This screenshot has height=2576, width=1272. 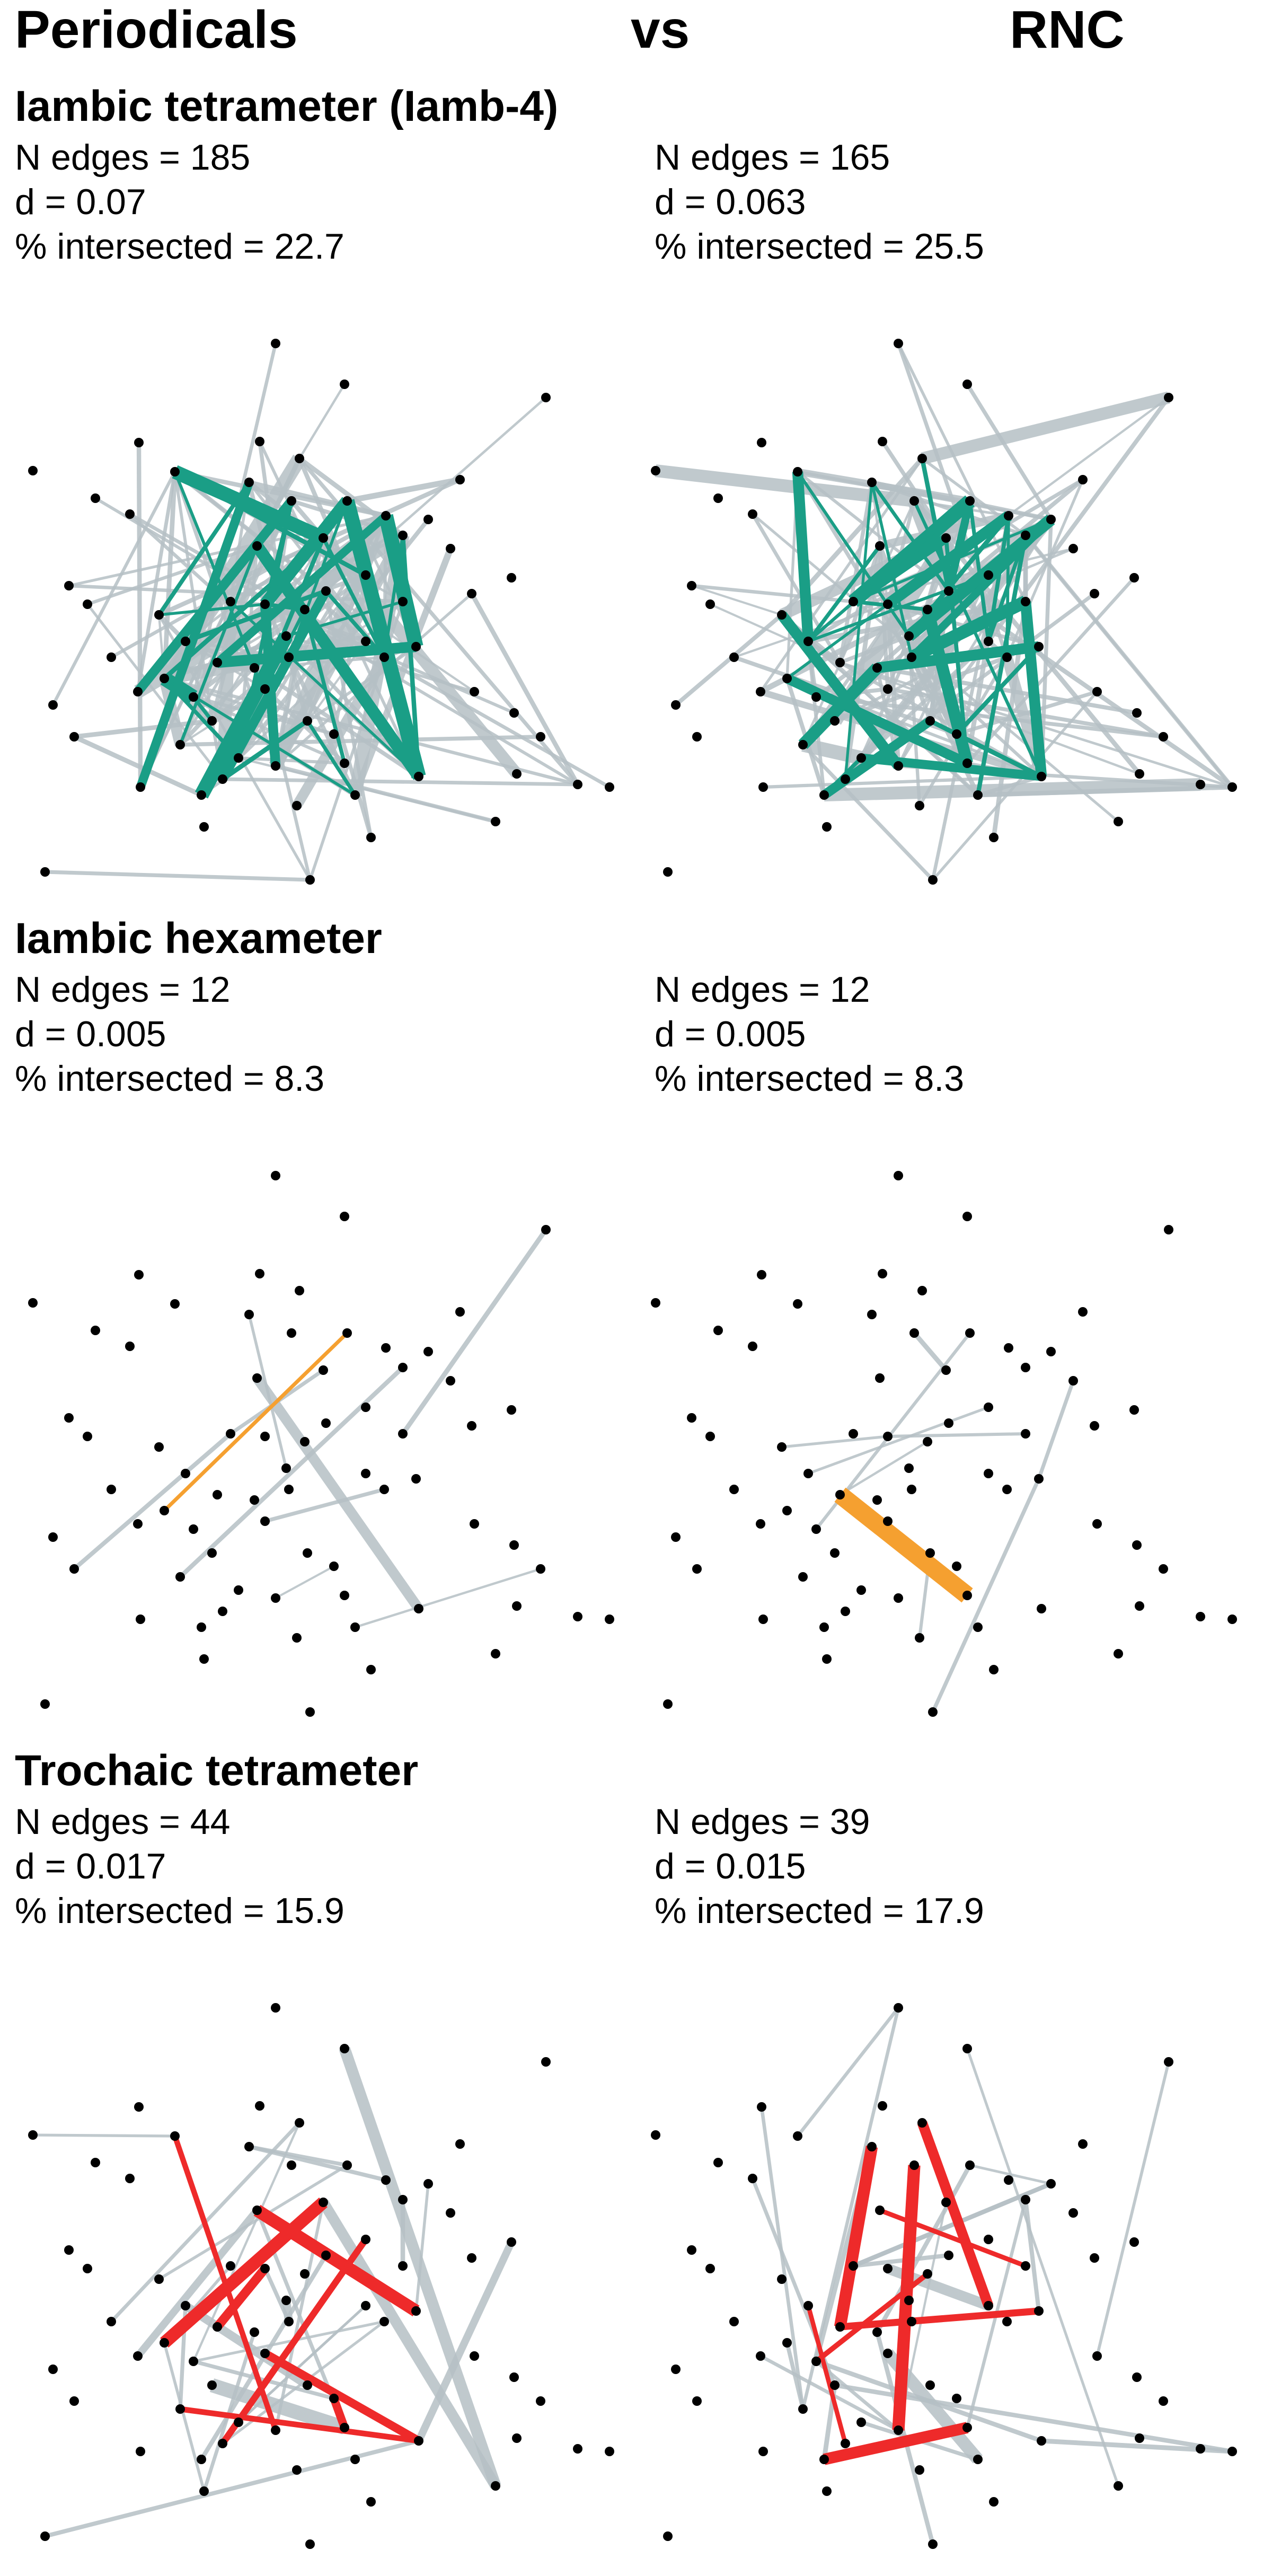 I want to click on section-title: Iambic tetrameter (Iamb-4), so click(x=287, y=106).